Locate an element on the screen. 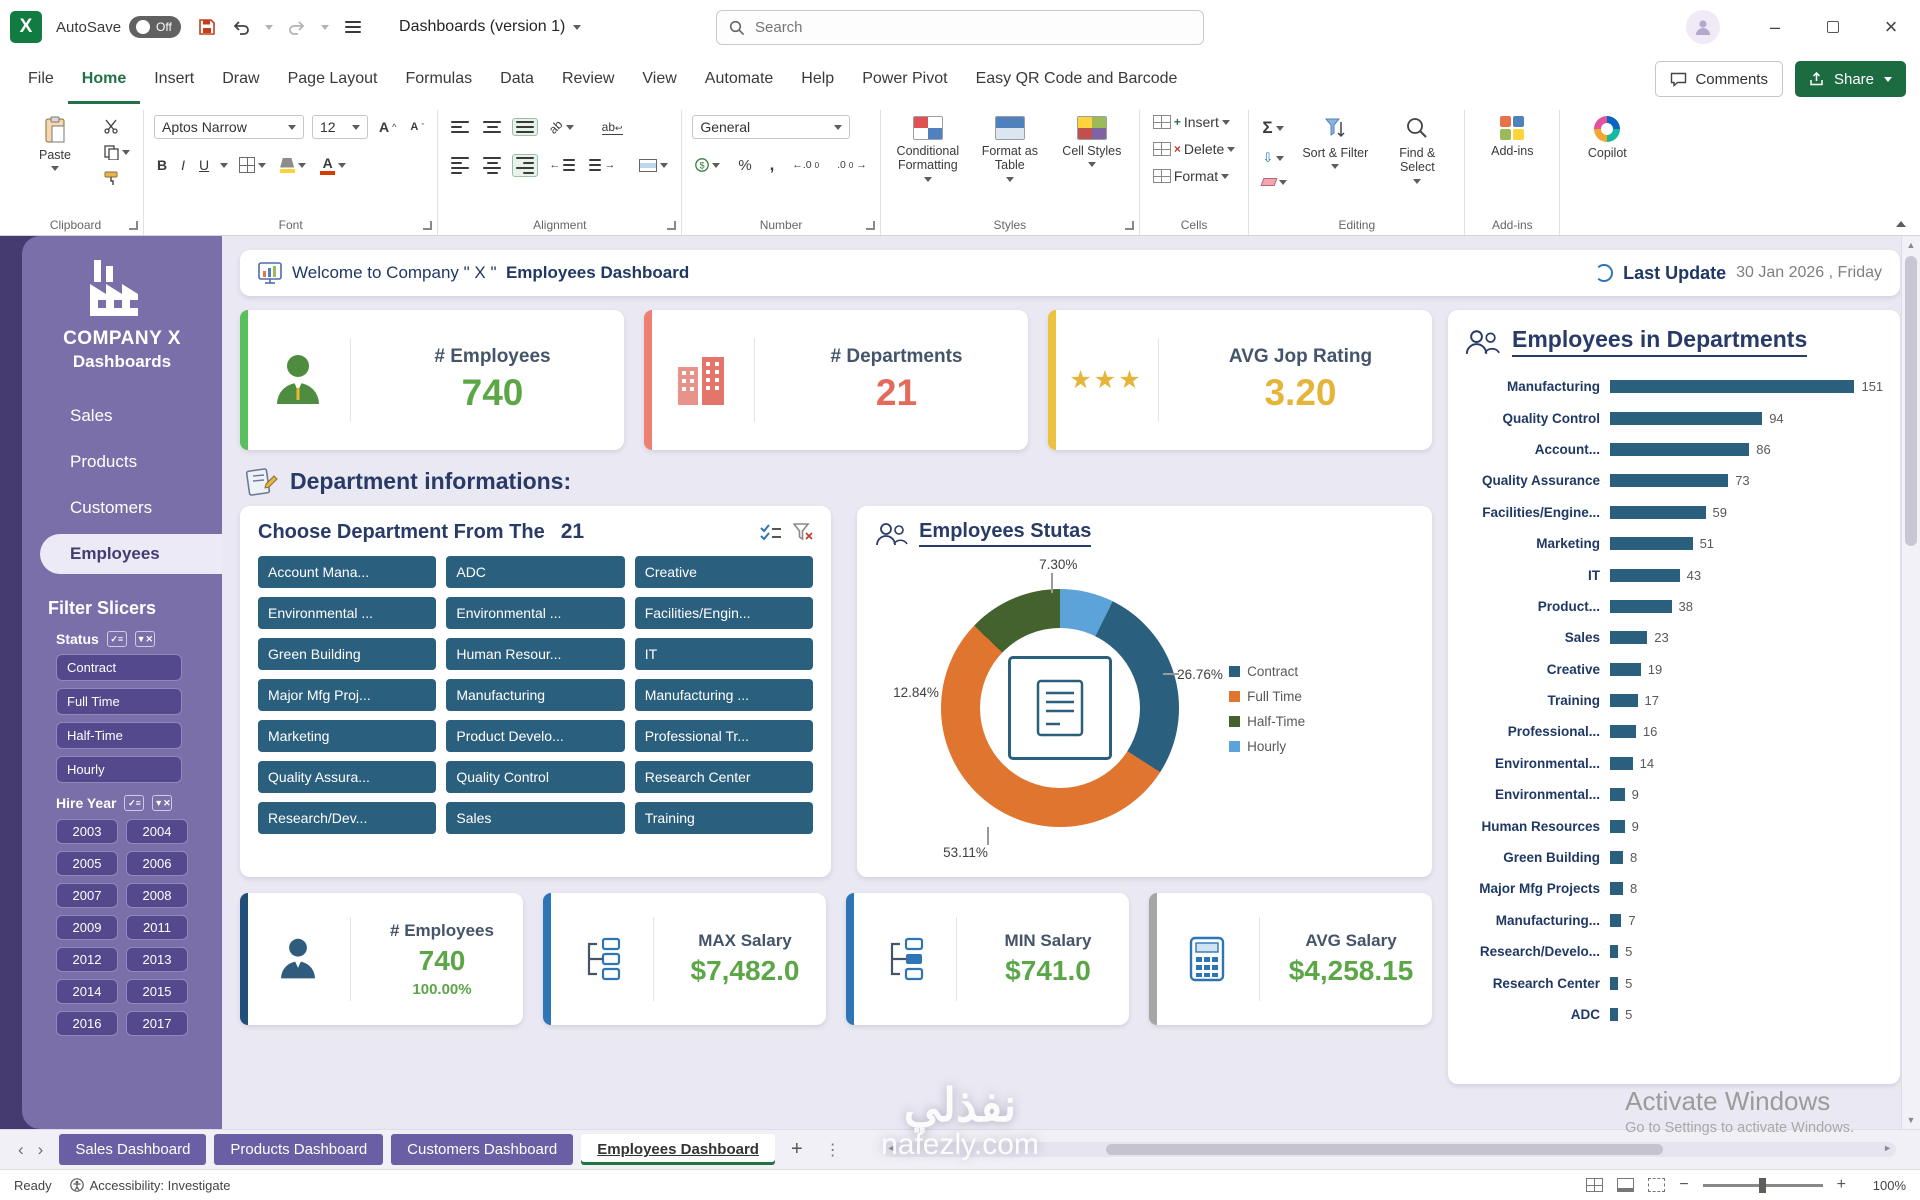 Image resolution: width=1920 pixels, height=1200 pixels. hire-year-button: 2007 is located at coordinates (87, 895).